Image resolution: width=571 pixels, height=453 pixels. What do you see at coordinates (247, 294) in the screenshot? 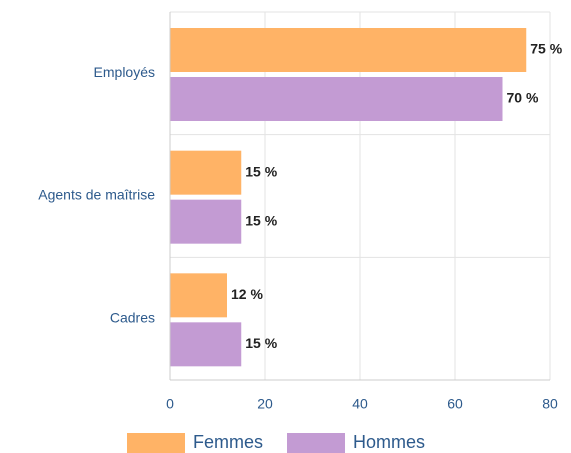
I see `value-label: 12 %` at bounding box center [247, 294].